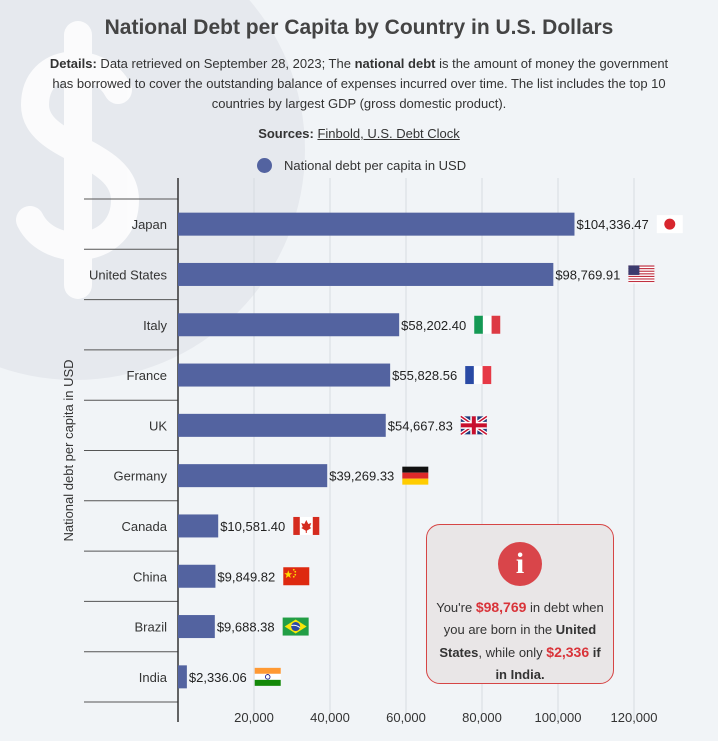 The height and width of the screenshot is (741, 718). Describe the element at coordinates (144, 526) in the screenshot. I see `category-label: Canada` at that location.